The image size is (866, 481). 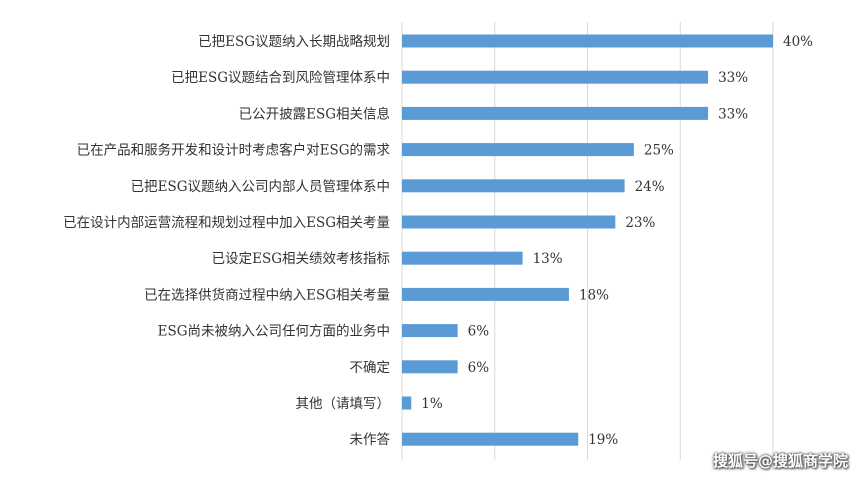 What do you see at coordinates (226, 223) in the screenshot?
I see `category-label: 已在设计内部运营流程和规划过程中加入ESG相关考量` at bounding box center [226, 223].